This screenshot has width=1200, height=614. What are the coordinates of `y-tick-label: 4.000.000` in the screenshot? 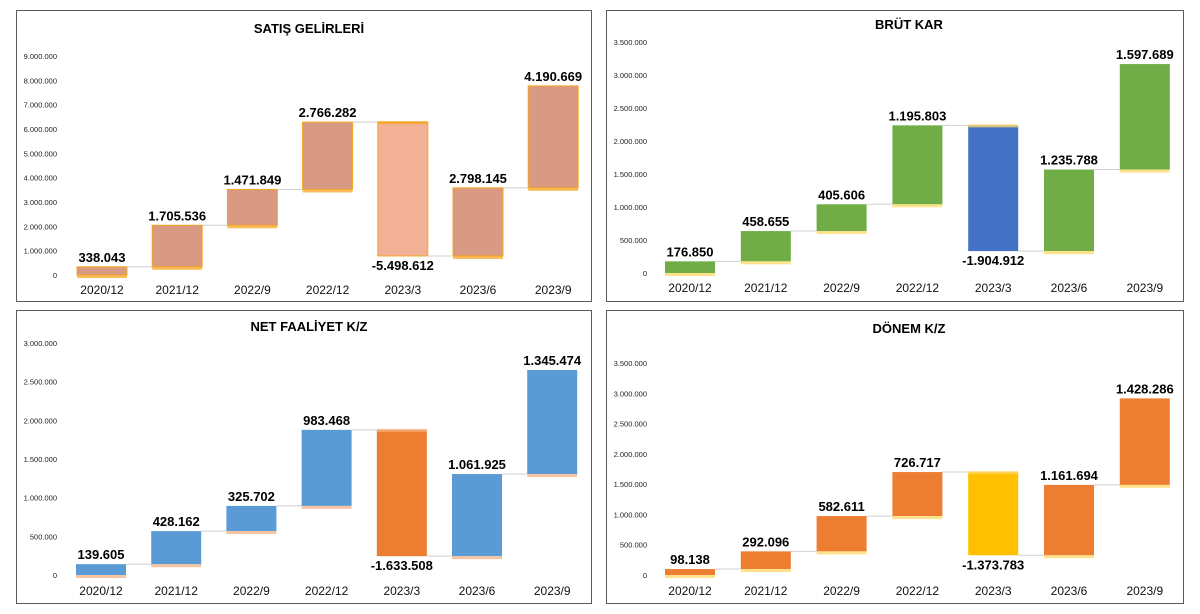 It's located at (40, 178).